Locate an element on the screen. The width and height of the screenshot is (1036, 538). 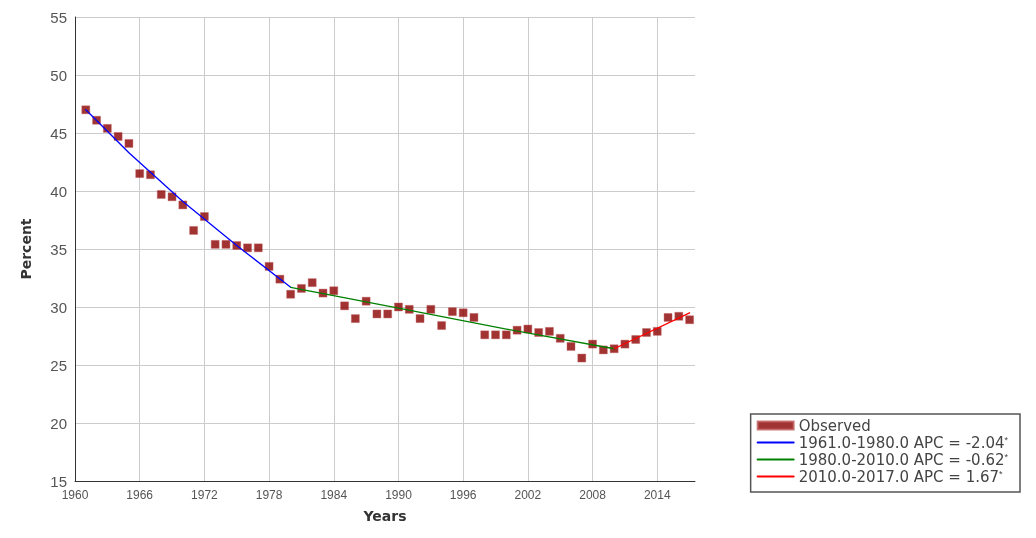
legend-label: 1980.0-2010.0 APC = -0.62* is located at coordinates (903, 459).